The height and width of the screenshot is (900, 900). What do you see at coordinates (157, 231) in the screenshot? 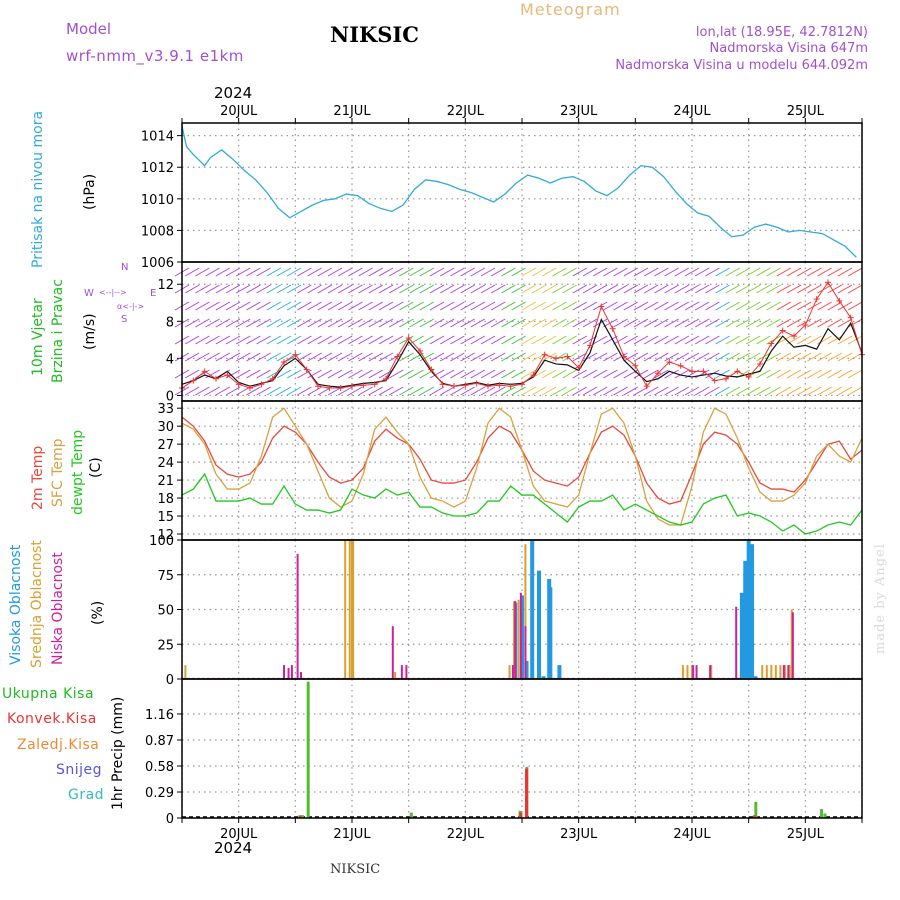
I see `y-tick-label: 1008` at bounding box center [157, 231].